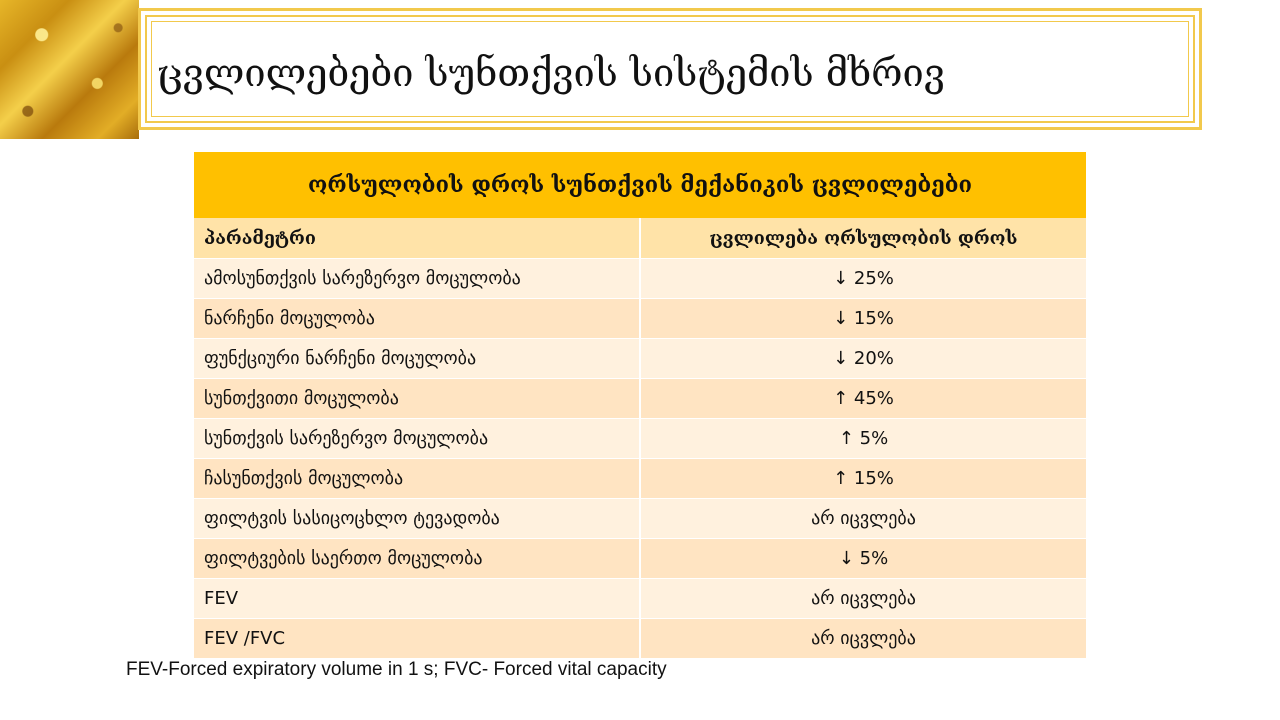 Image resolution: width=1280 pixels, height=720 pixels. I want to click on table-row: FEV /FVC არ იცვლება, so click(640, 638).